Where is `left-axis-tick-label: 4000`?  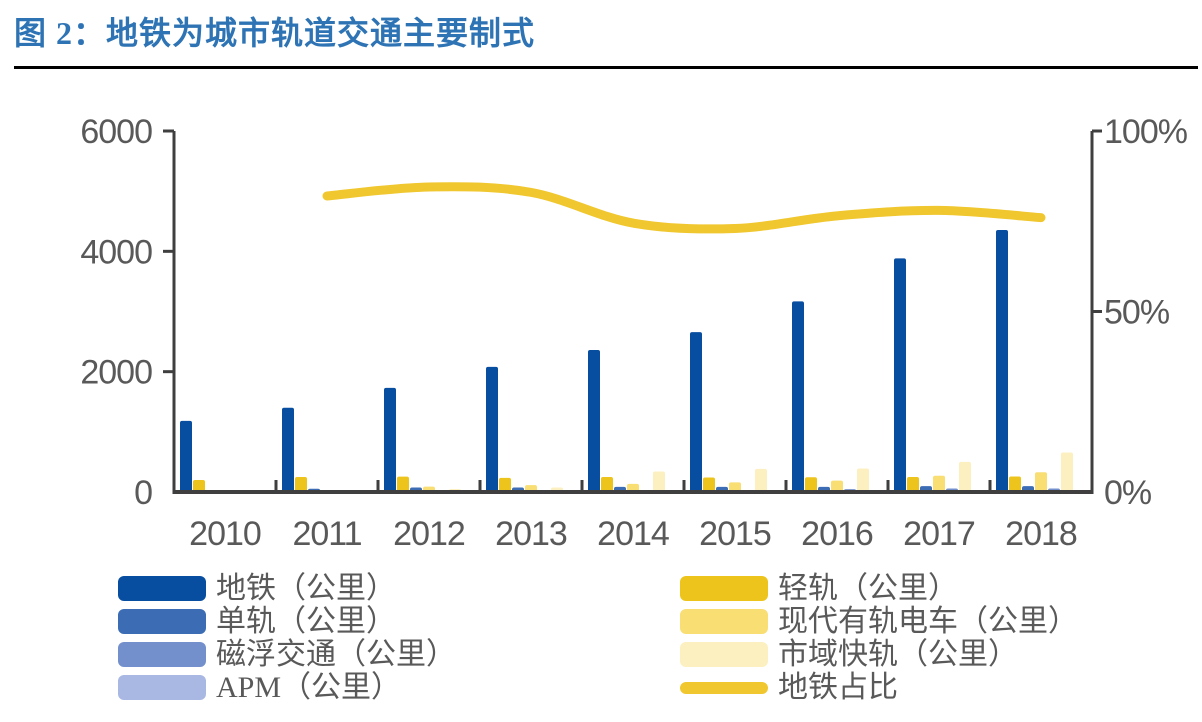
left-axis-tick-label: 4000 is located at coordinates (116, 252).